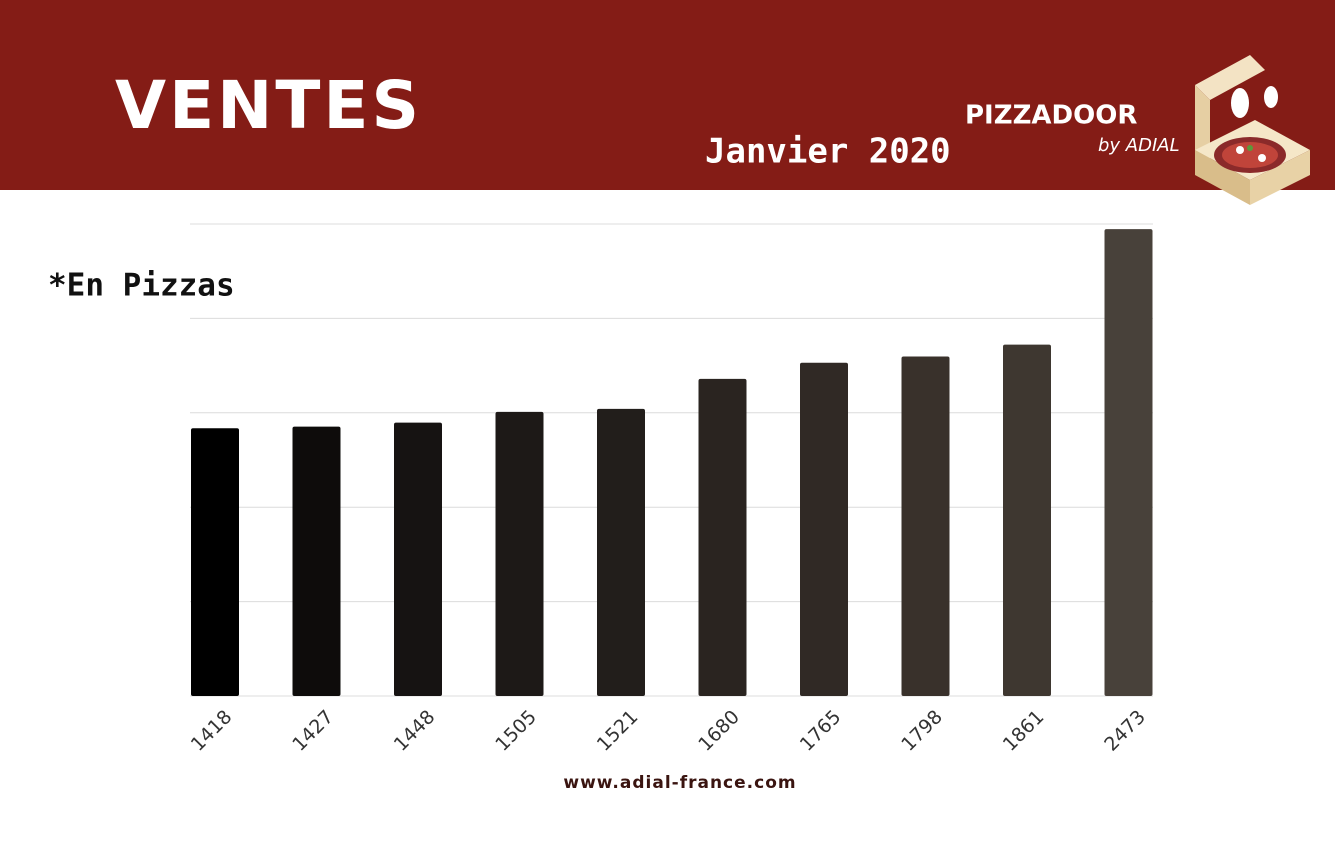  I want to click on brand-sub: by ADIAL, so click(1139, 145).